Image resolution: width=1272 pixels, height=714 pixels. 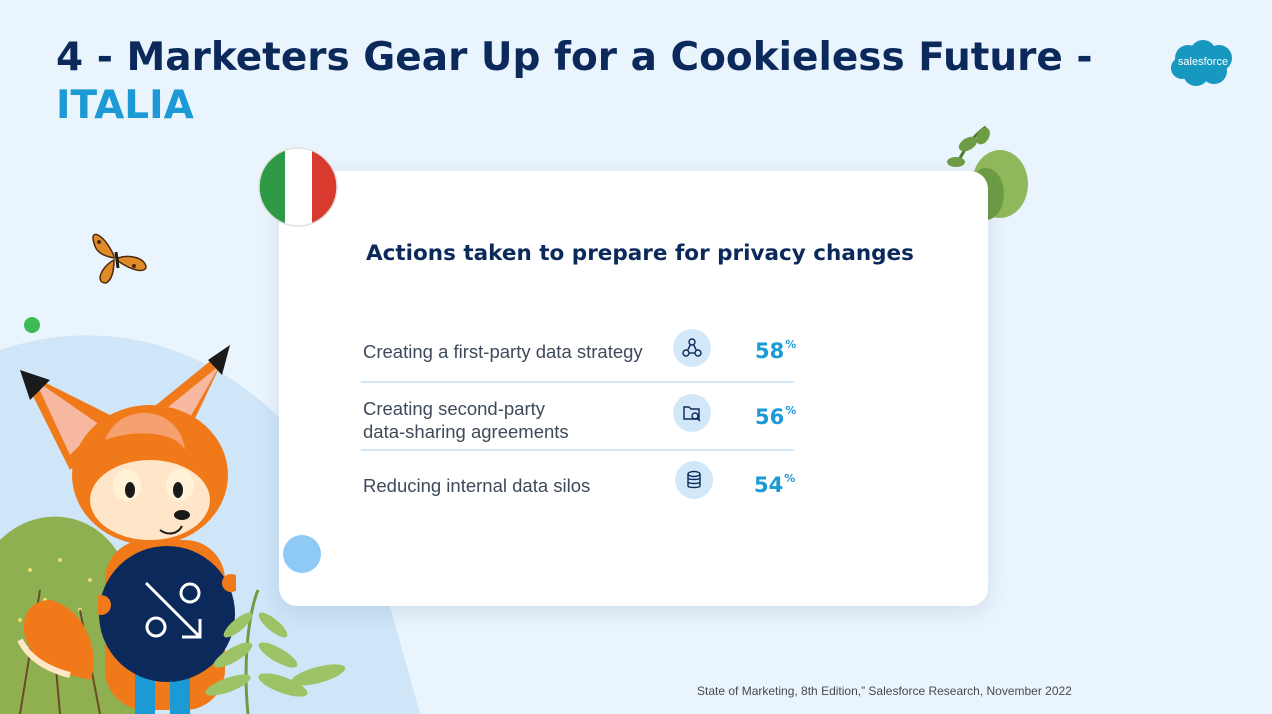 I want to click on action-label-line2: data-sharing agreements, so click(x=466, y=431).